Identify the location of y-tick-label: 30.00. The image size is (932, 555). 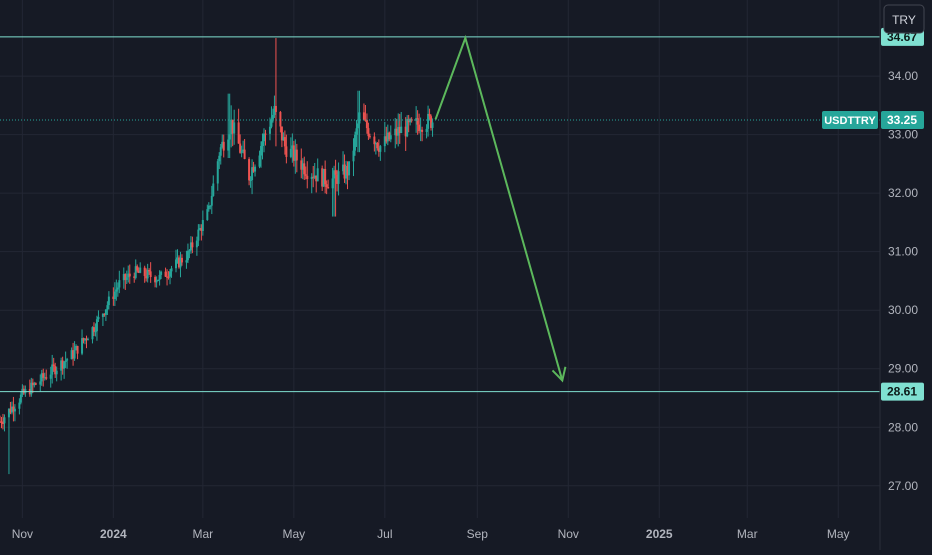
(903, 310).